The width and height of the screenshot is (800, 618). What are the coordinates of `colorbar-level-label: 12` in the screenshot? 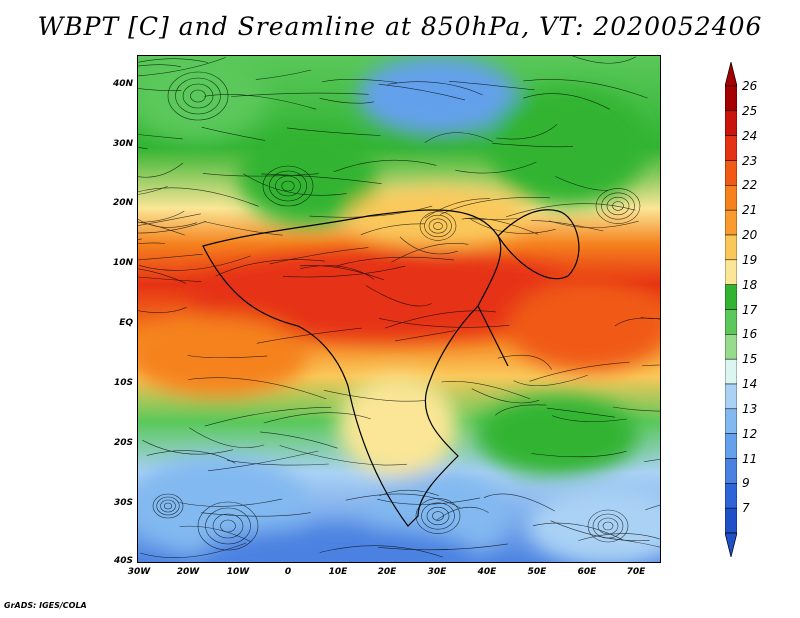 It's located at (750, 433).